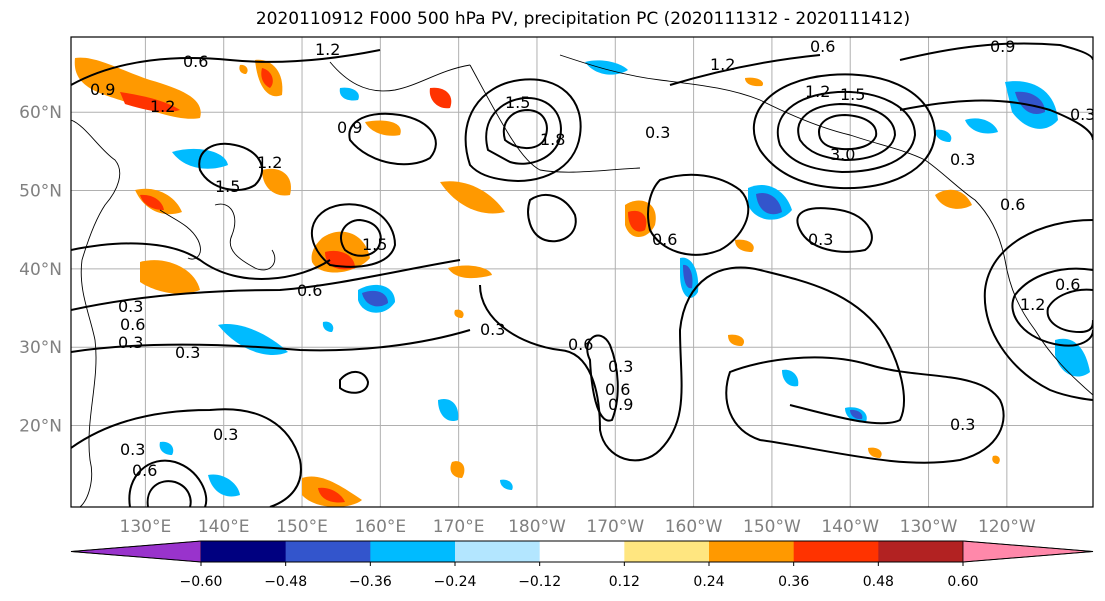 This screenshot has width=1105, height=601. I want to click on colorbar-tick-label: −0.24, so click(455, 582).